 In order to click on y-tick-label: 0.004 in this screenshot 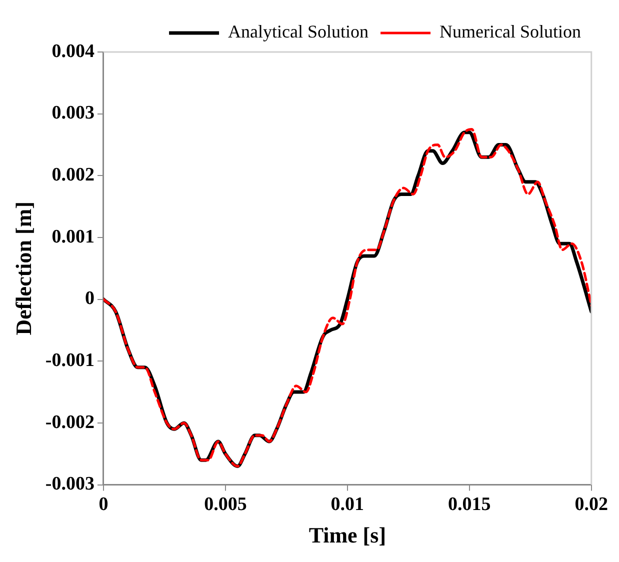, I will do `click(73, 51)`.